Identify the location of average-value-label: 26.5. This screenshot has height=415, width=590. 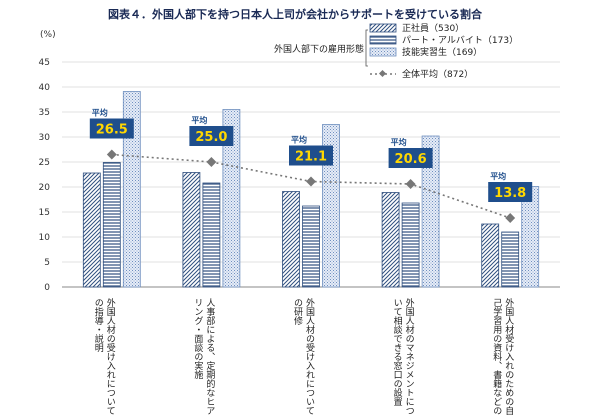
(112, 130).